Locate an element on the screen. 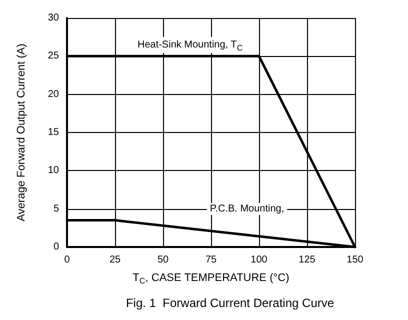 The height and width of the screenshot is (320, 408). y-tick-label: 10 is located at coordinates (54, 170).